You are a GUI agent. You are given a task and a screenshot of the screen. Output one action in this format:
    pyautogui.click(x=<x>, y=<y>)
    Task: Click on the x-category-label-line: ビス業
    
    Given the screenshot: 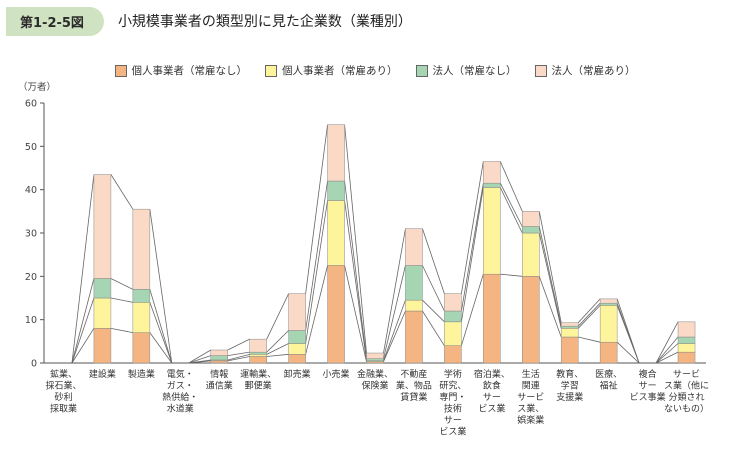 What is the action you would take?
    pyautogui.click(x=452, y=432)
    